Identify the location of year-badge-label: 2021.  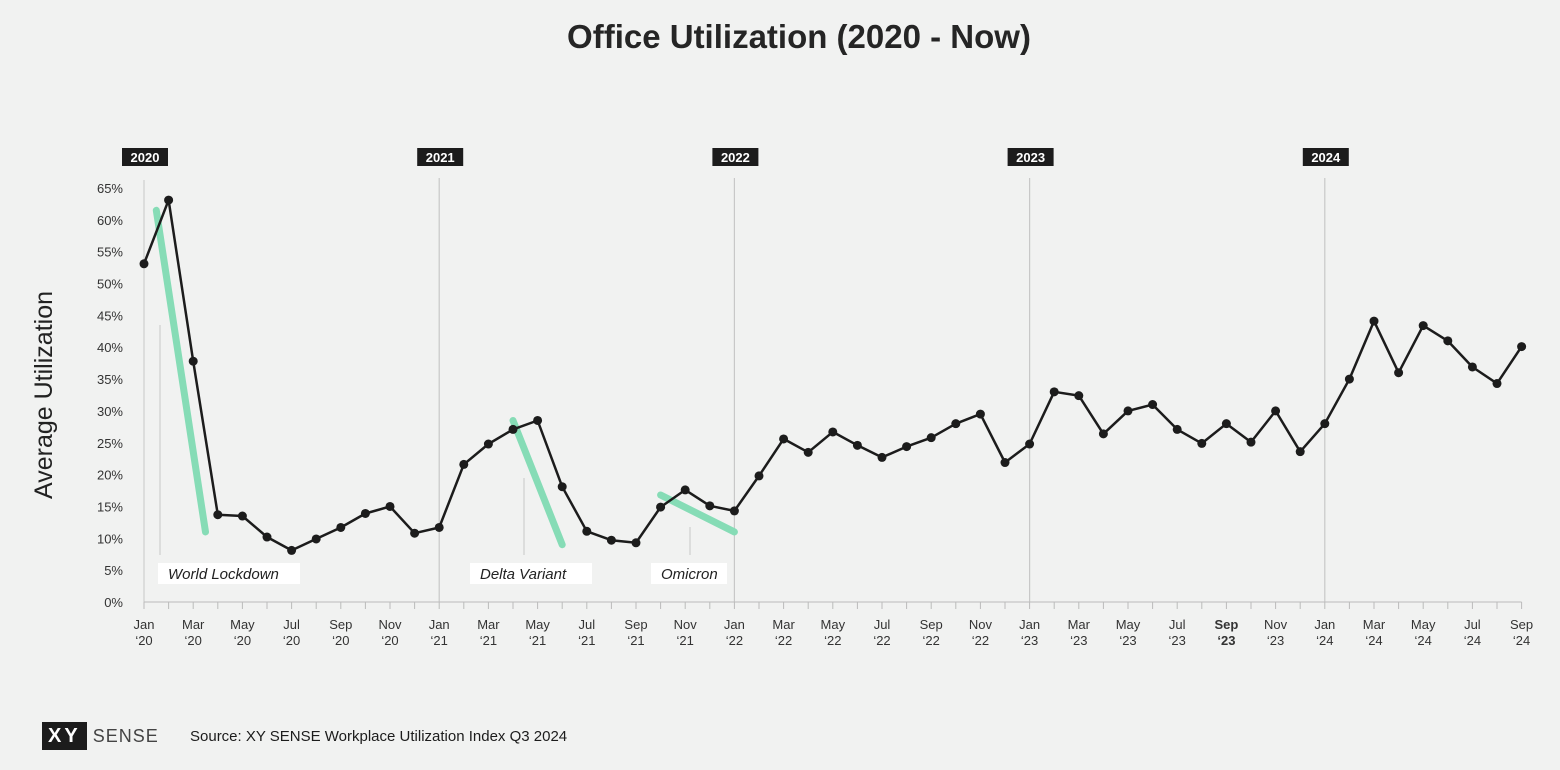
(440, 157).